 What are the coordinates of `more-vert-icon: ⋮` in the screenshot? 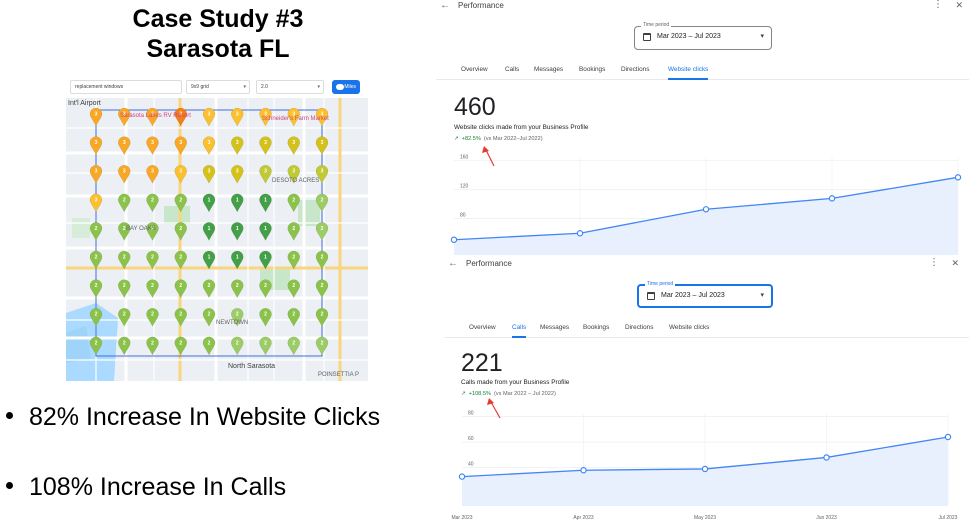 It's located at (938, 5).